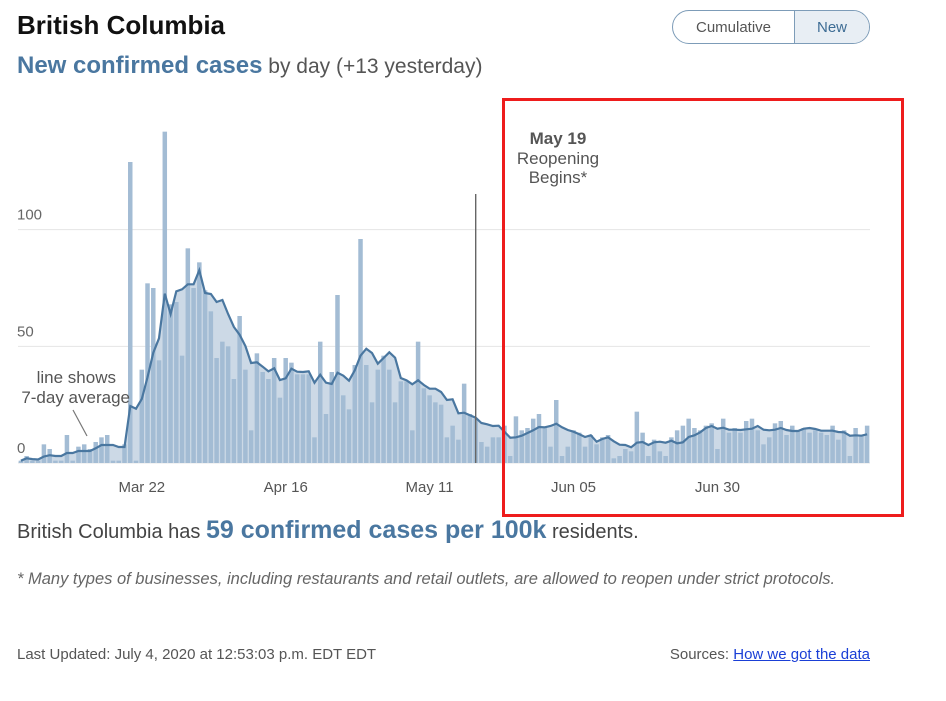 This screenshot has width=946, height=701. Describe the element at coordinates (717, 487) in the screenshot. I see `x-tick-label: Jun 30` at that location.